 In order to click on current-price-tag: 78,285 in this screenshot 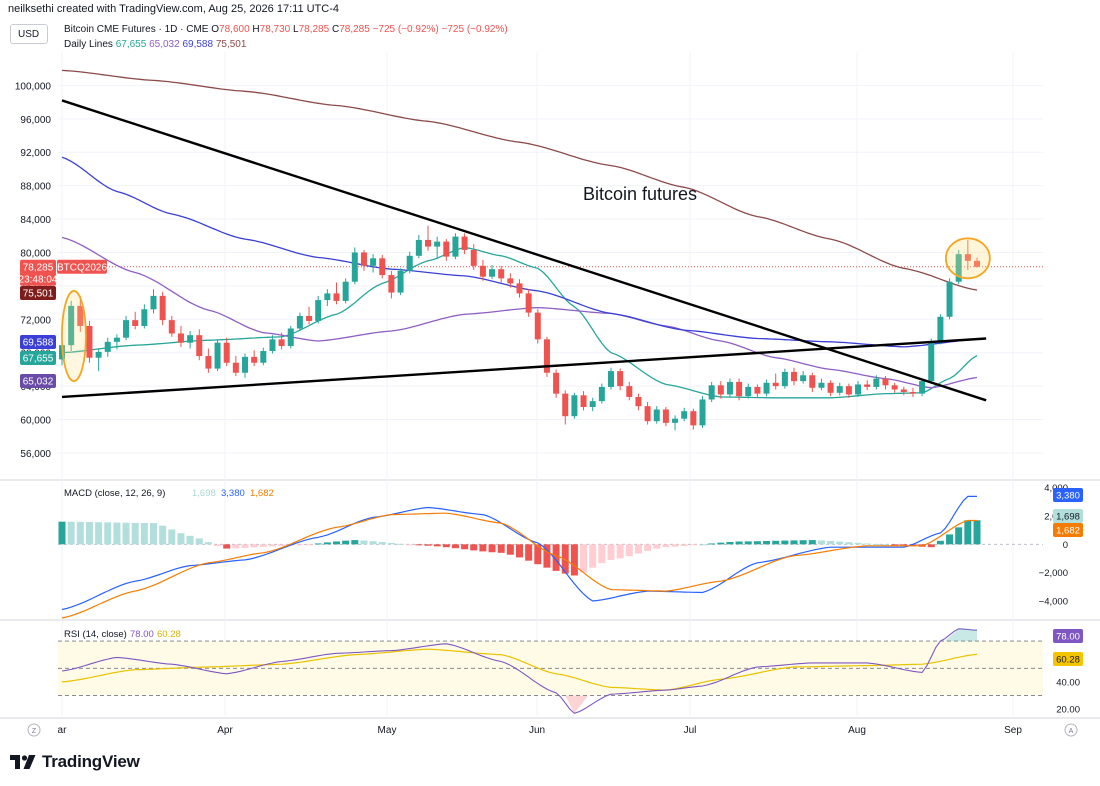, I will do `click(38, 267)`.